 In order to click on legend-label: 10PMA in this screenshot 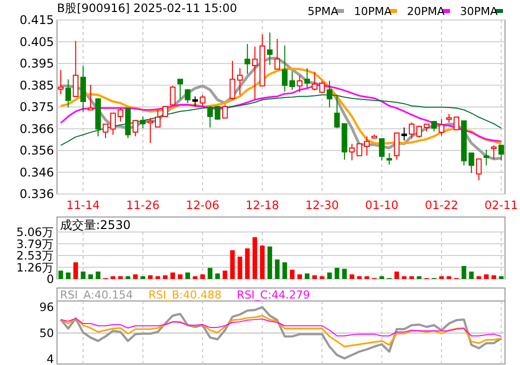, I will do `click(373, 11)`.